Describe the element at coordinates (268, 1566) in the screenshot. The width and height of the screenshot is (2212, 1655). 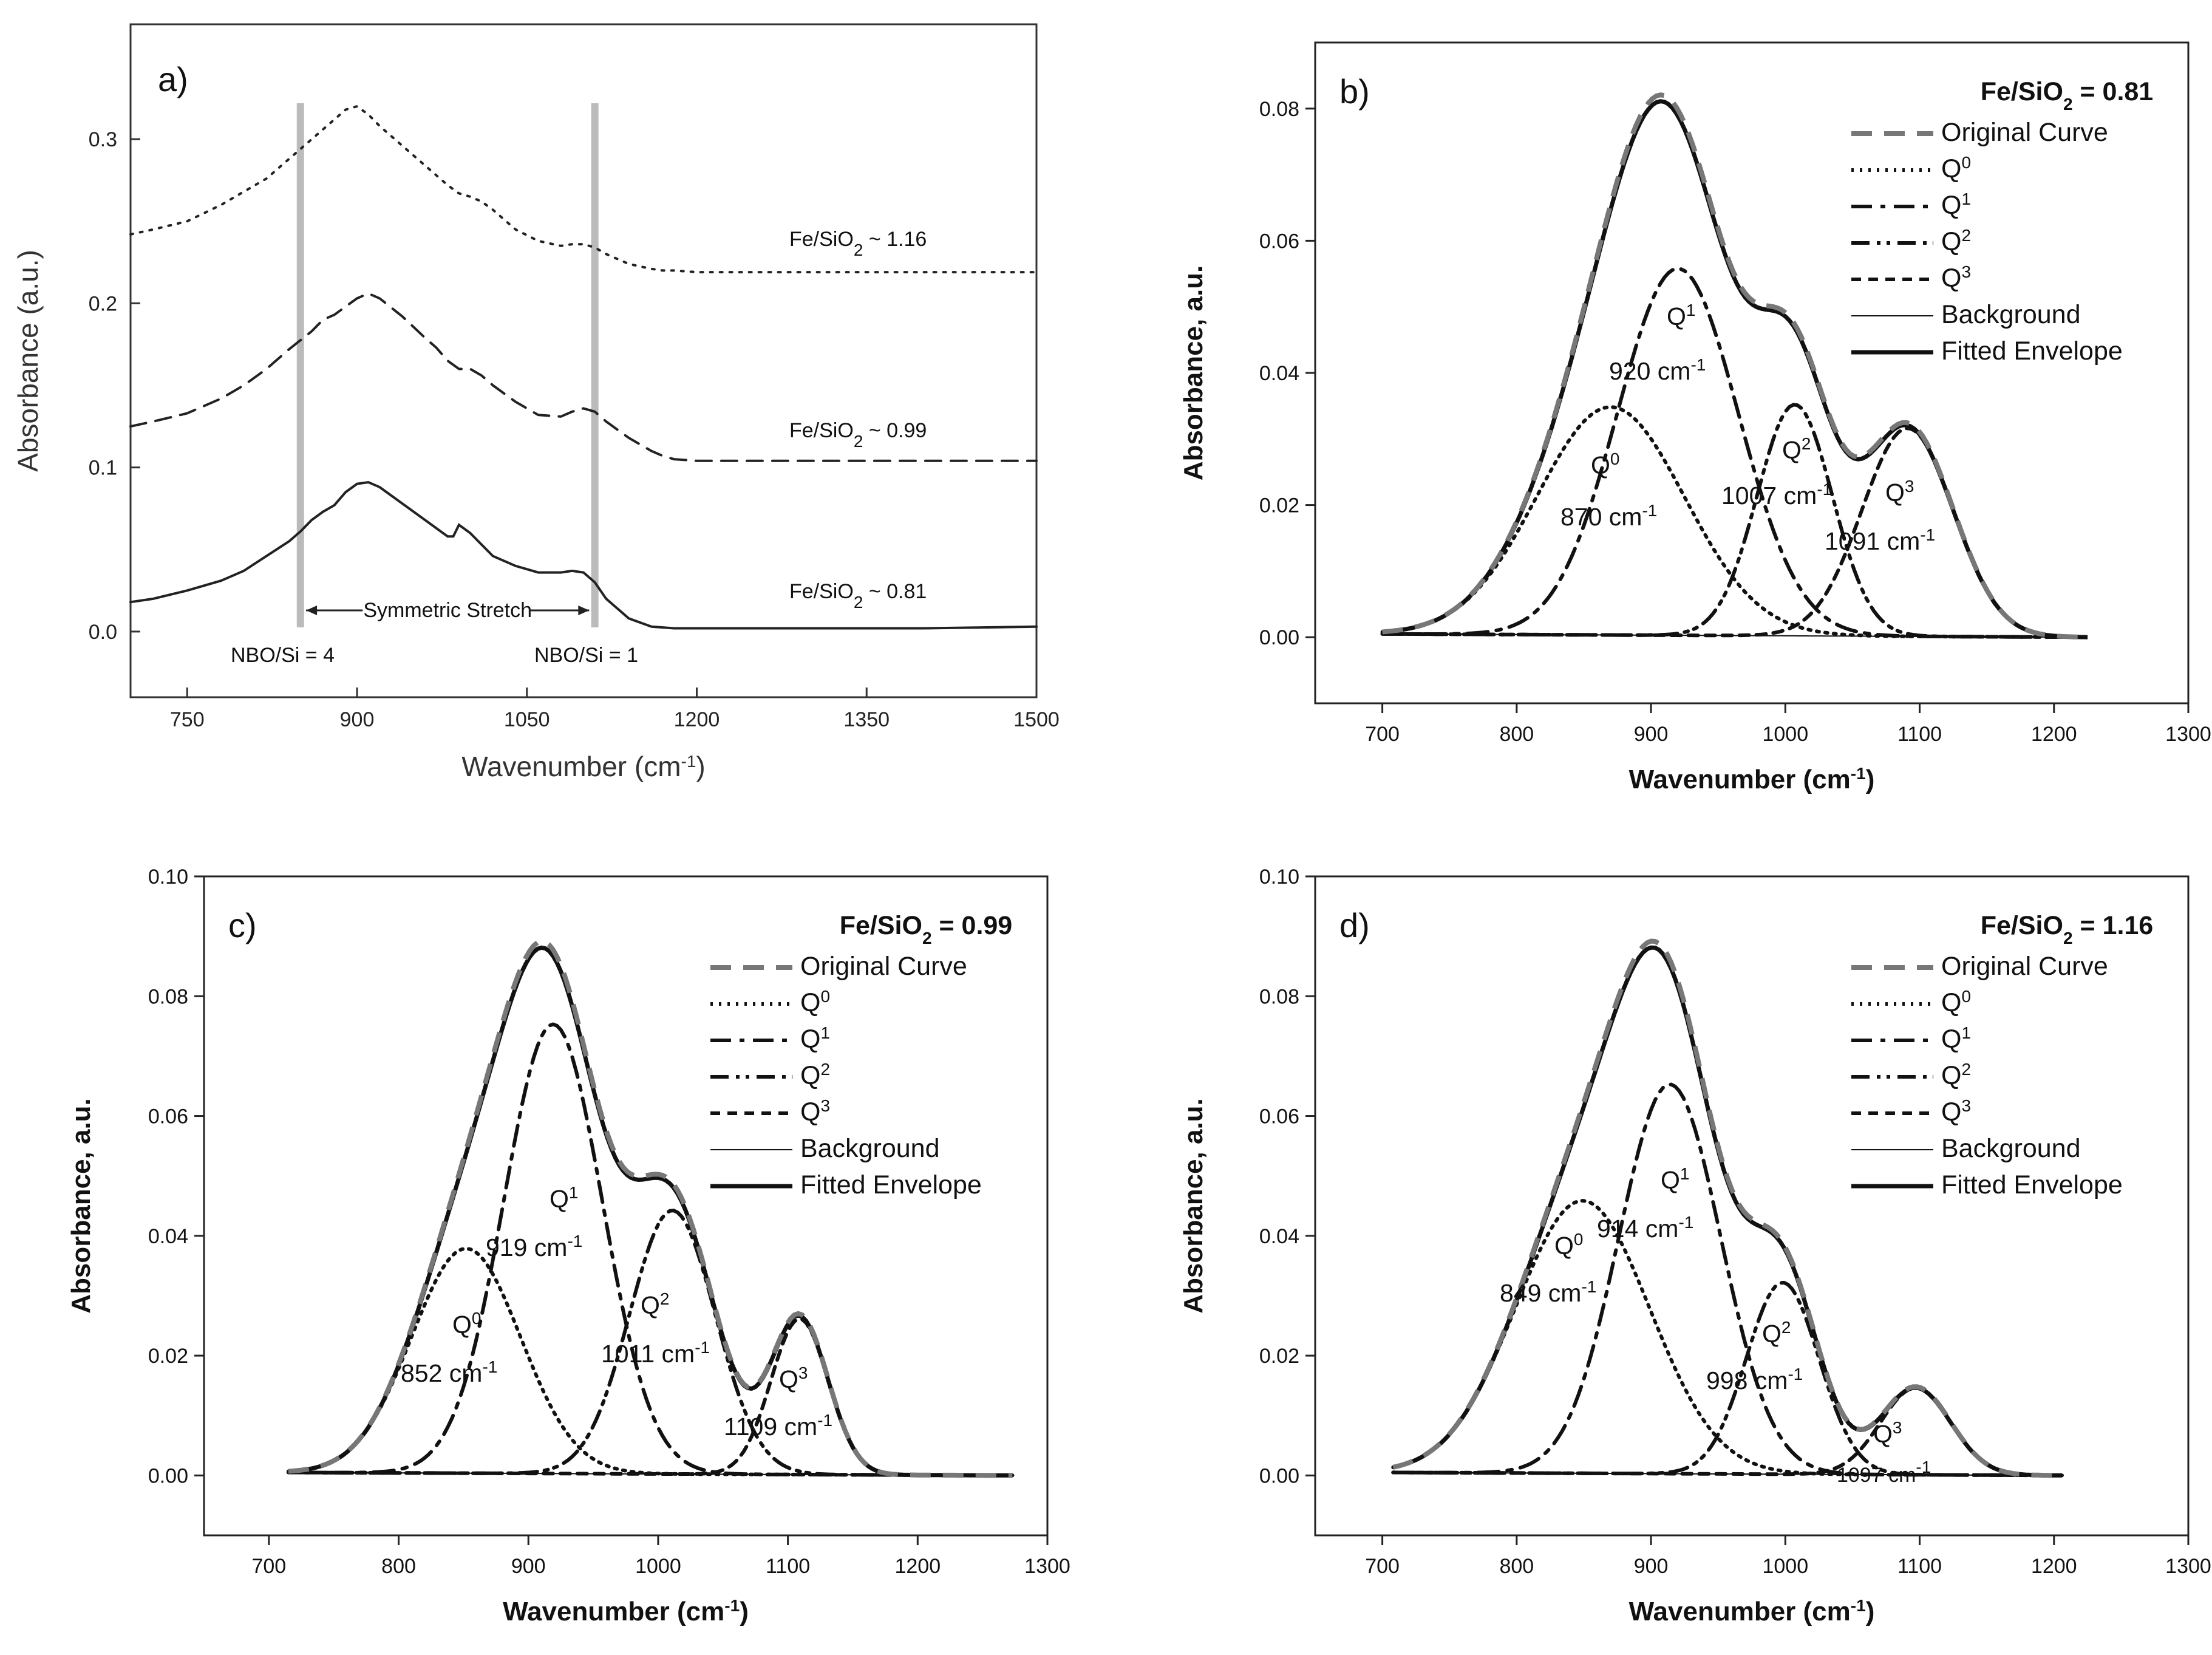
I see `panel-c-xtick-label: 700` at that location.